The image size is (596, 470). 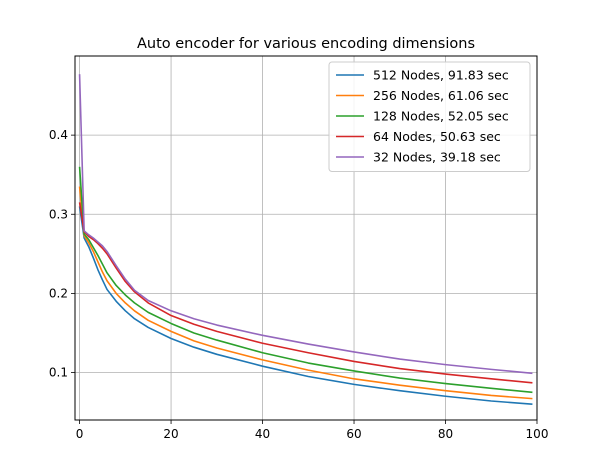 What do you see at coordinates (437, 157) in the screenshot?
I see `legend-label-4: 32 Nodes, 39.18 sec` at bounding box center [437, 157].